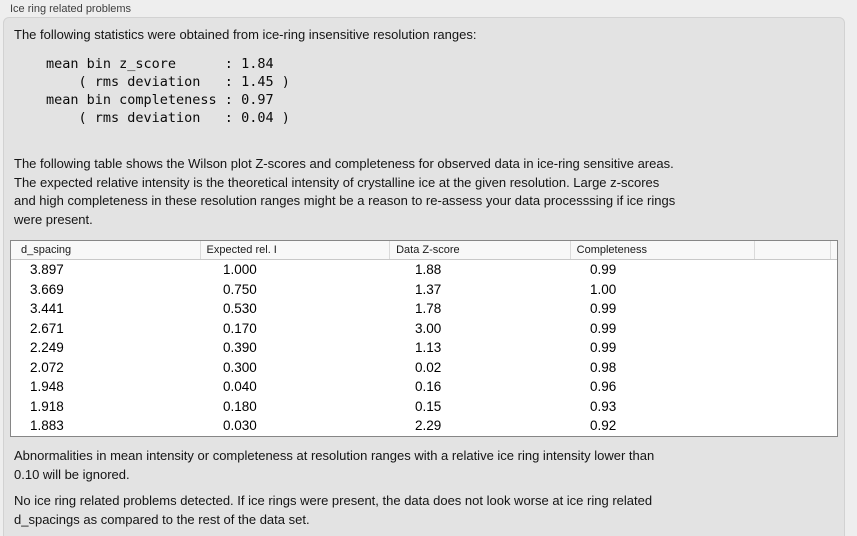  What do you see at coordinates (240, 328) in the screenshot?
I see `cell-expected-rel-i: 0.170` at bounding box center [240, 328].